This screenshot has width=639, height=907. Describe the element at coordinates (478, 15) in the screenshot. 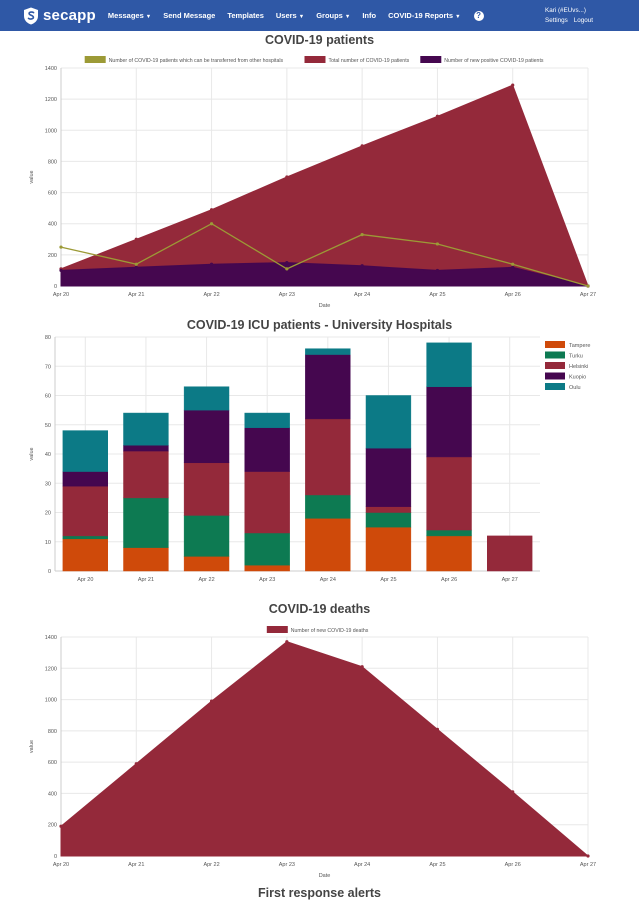

I see `help-icon: ?` at that location.